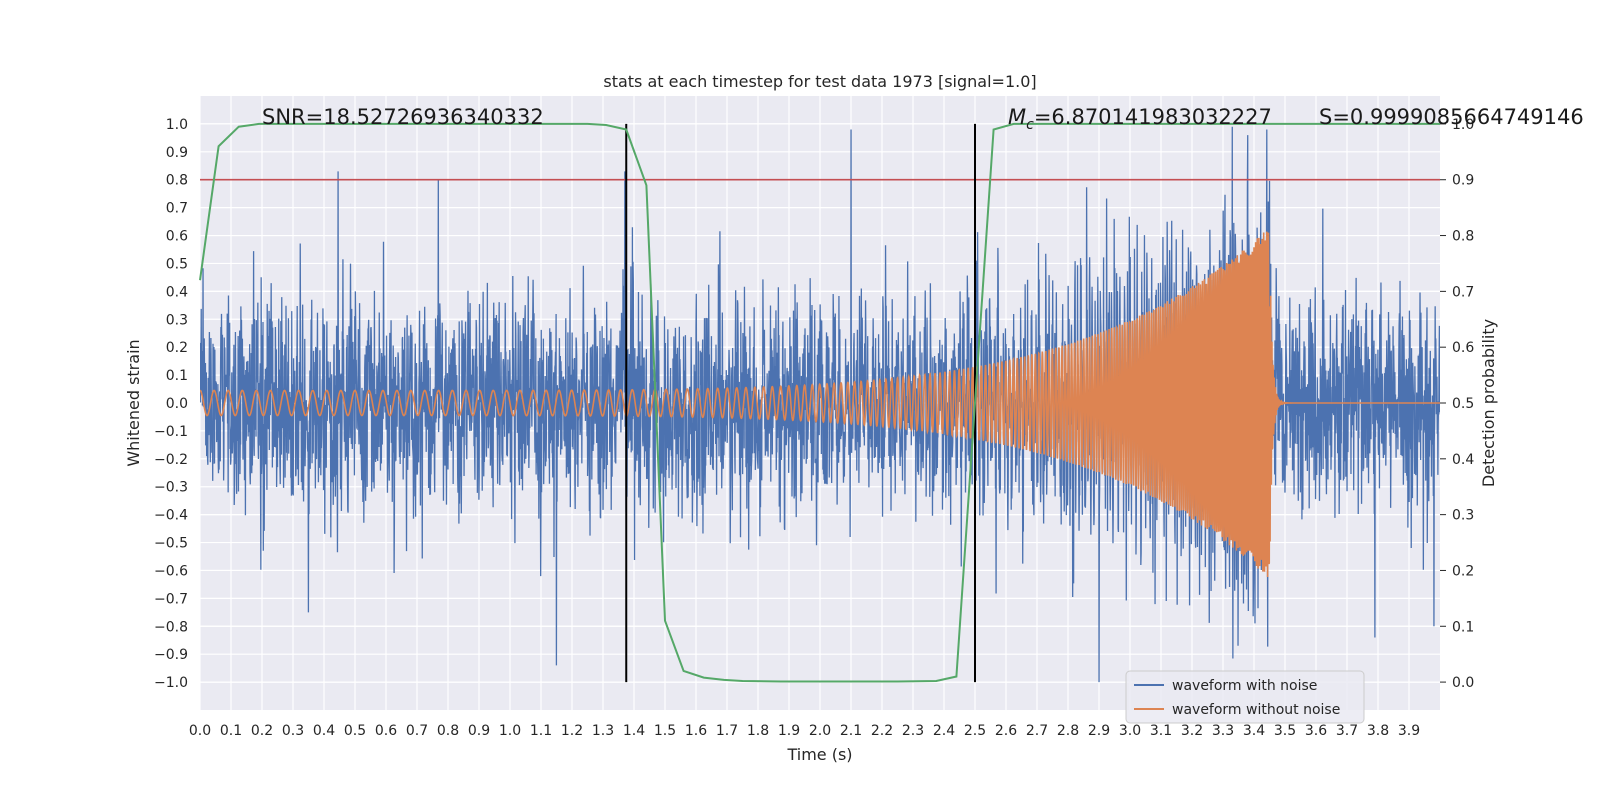 The image size is (1600, 800). What do you see at coordinates (1463, 627) in the screenshot?
I see `y2-tick-label: 0.1` at bounding box center [1463, 627].